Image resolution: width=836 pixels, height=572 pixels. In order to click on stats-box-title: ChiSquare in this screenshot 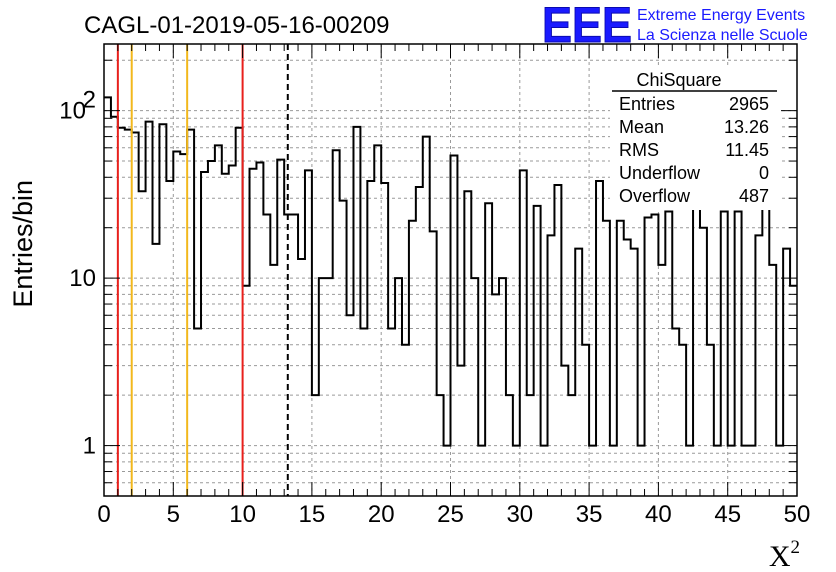, I will do `click(678, 80)`.